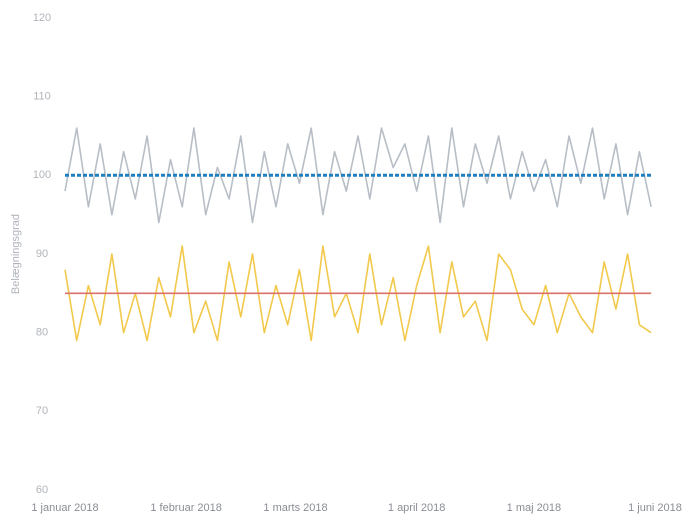 This screenshot has width=696, height=519. What do you see at coordinates (295, 508) in the screenshot?
I see `x-tick-label: 1 marts 2018` at bounding box center [295, 508].